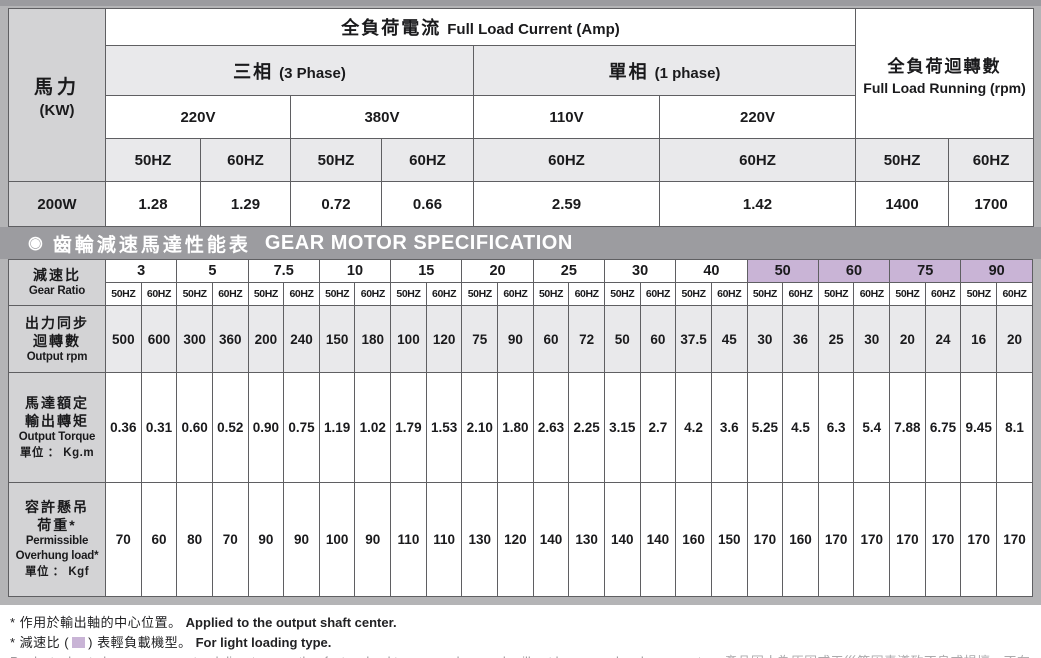 This screenshot has height=658, width=1041. Describe the element at coordinates (391, 28) in the screenshot. I see `full-load-current-zh: 全負荷電流` at that location.